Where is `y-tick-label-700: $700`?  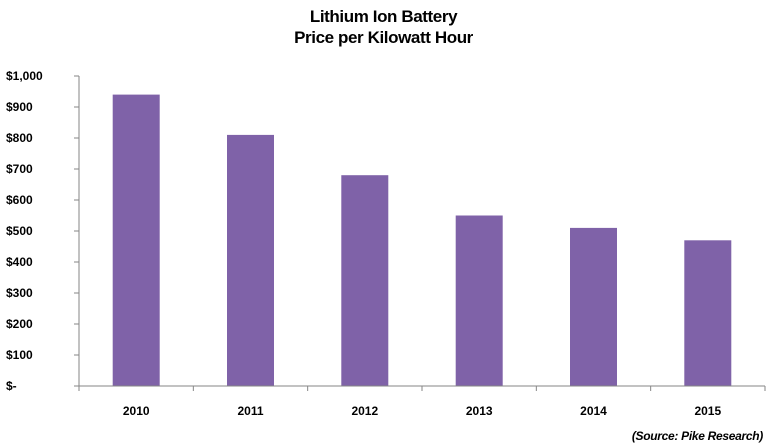
y-tick-label-700: $700 is located at coordinates (19, 169).